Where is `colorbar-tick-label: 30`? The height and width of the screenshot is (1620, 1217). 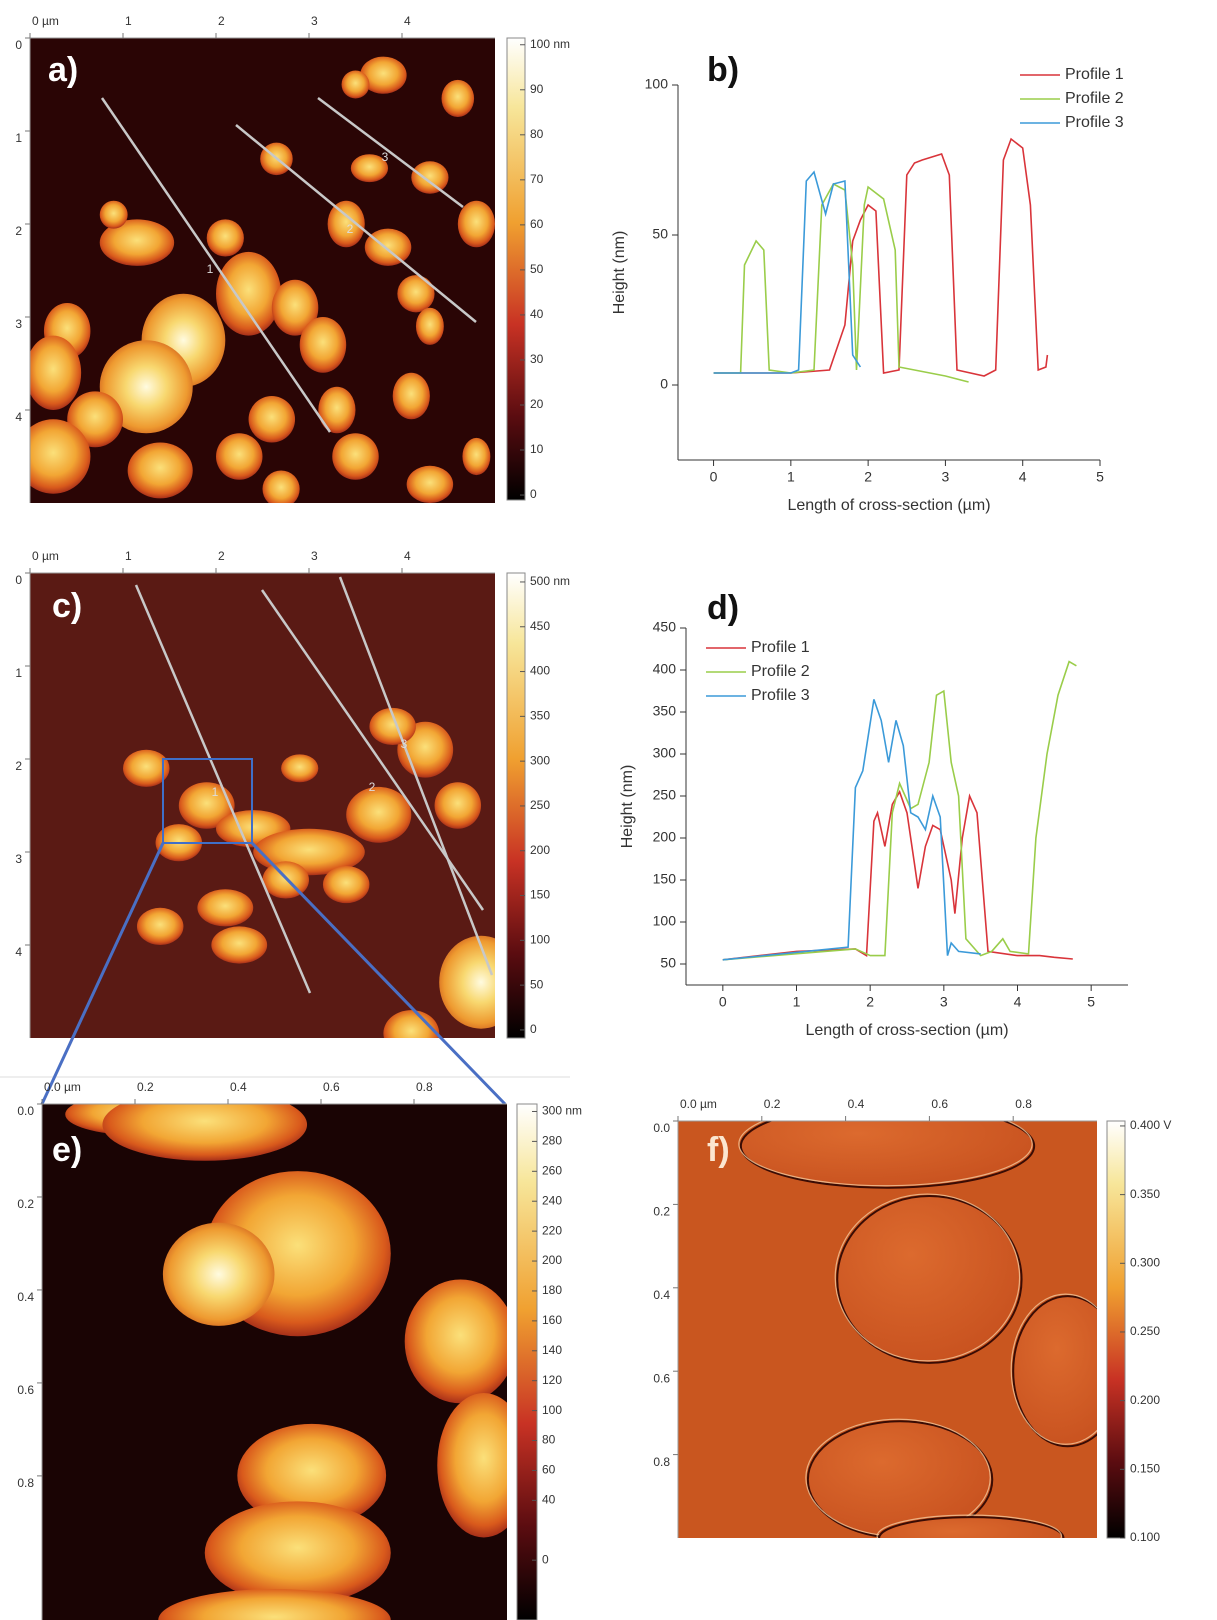
colorbar-tick-label: 30 is located at coordinates (537, 359).